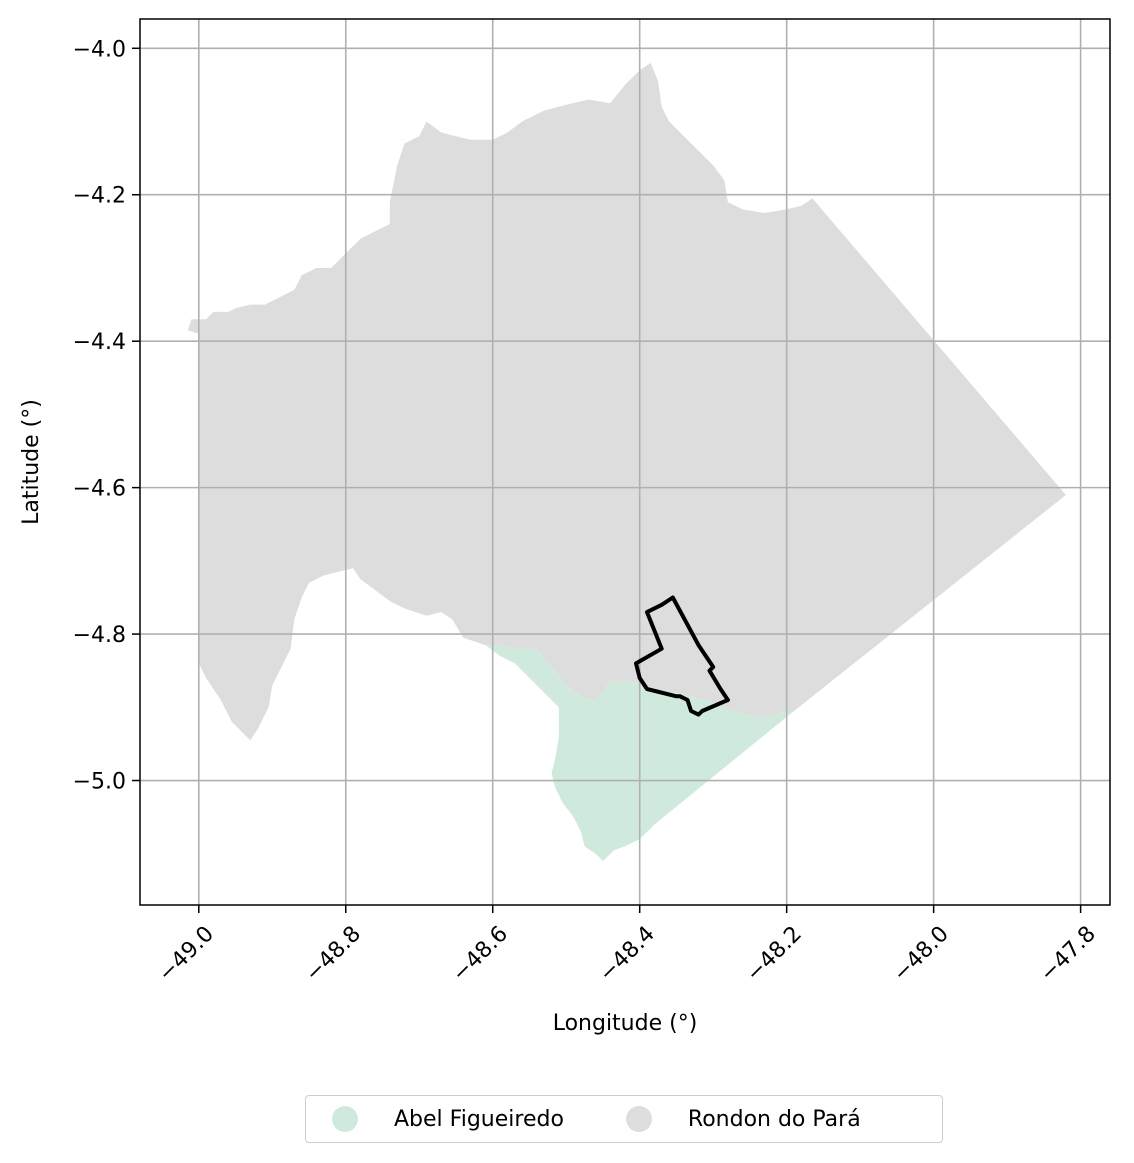 The width and height of the screenshot is (1134, 1163). I want to click on y-tick-label: −4.2, so click(99, 196).